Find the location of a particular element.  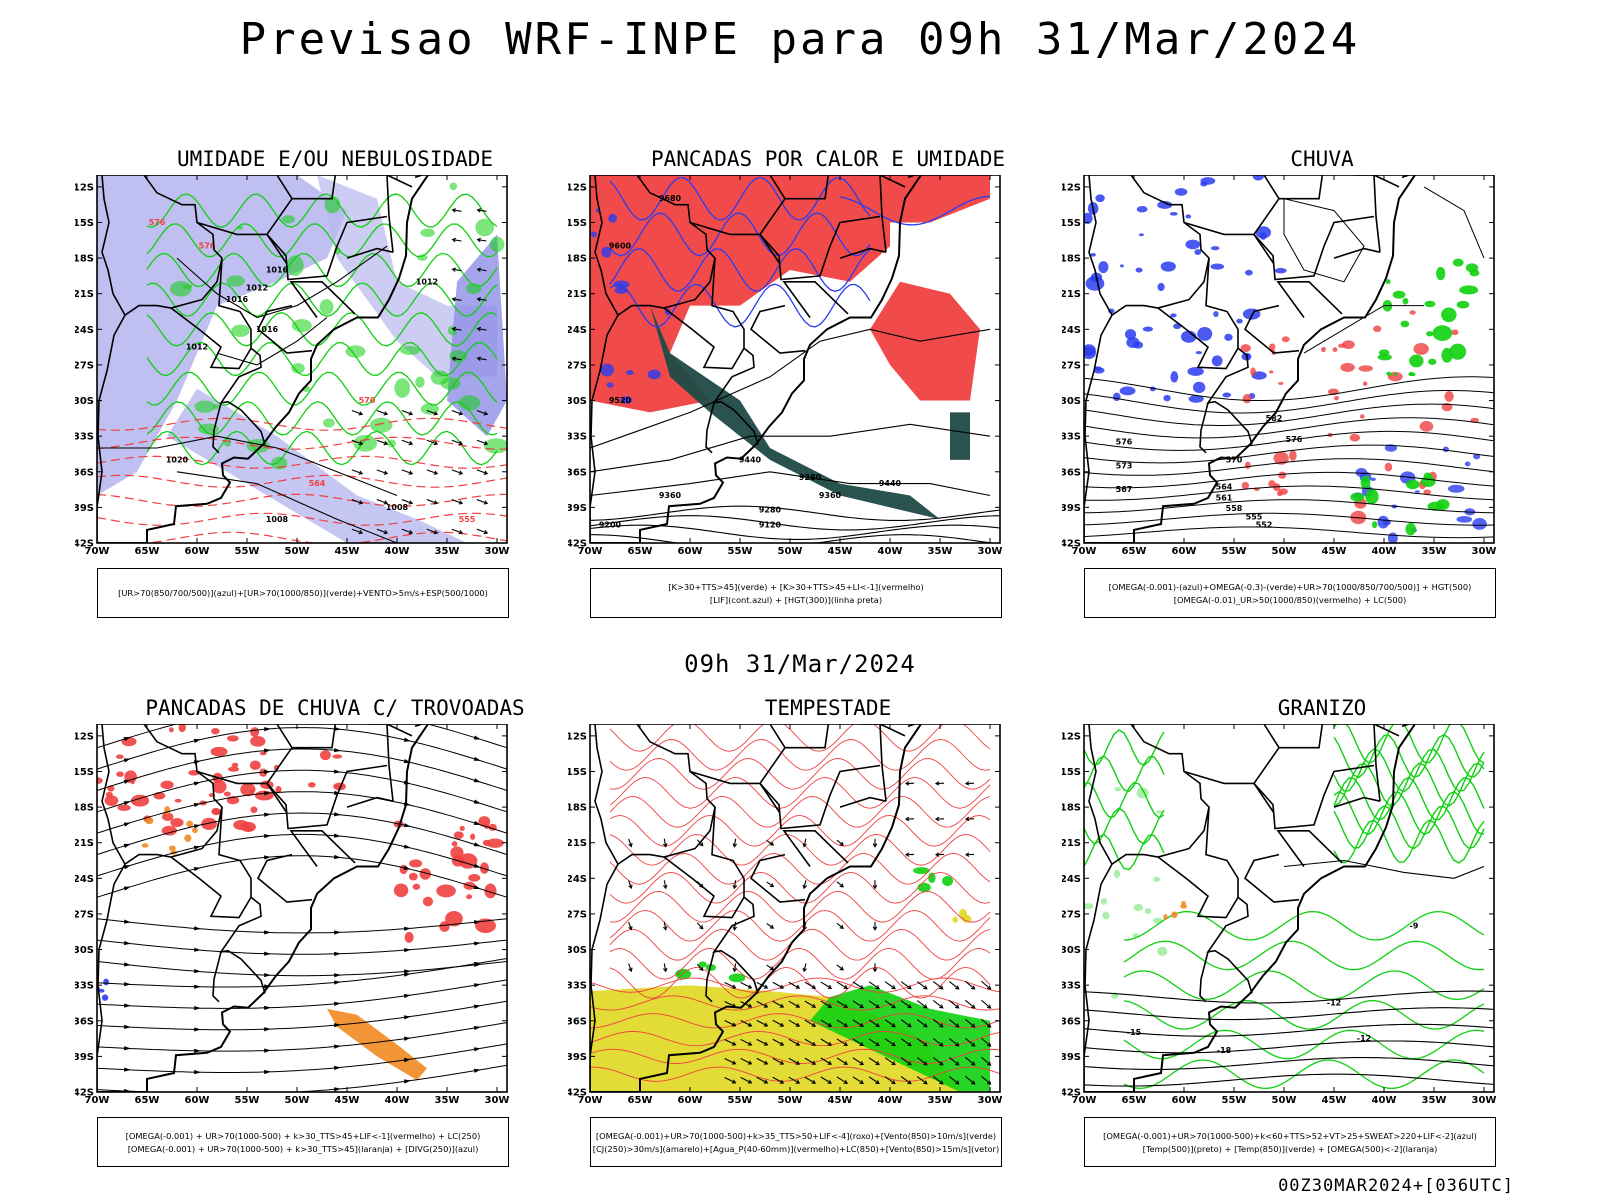

jet-area is located at coordinates (966, 919).